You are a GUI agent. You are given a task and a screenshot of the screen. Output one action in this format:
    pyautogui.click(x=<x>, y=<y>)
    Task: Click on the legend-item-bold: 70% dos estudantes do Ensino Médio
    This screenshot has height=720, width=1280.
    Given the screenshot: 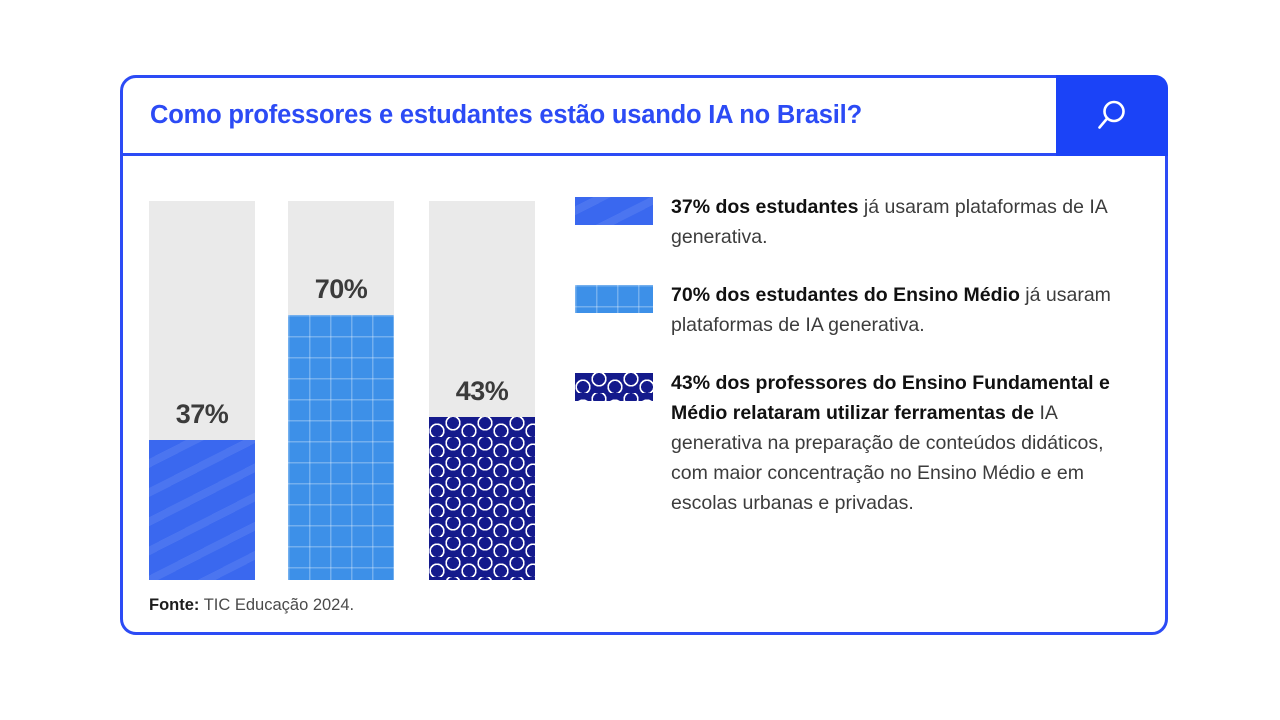 What is the action you would take?
    pyautogui.click(x=845, y=295)
    